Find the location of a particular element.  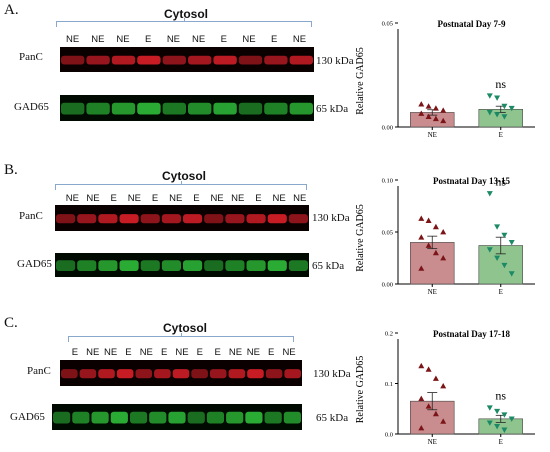

panel-c-panc-label: PanC is located at coordinates (39, 371).